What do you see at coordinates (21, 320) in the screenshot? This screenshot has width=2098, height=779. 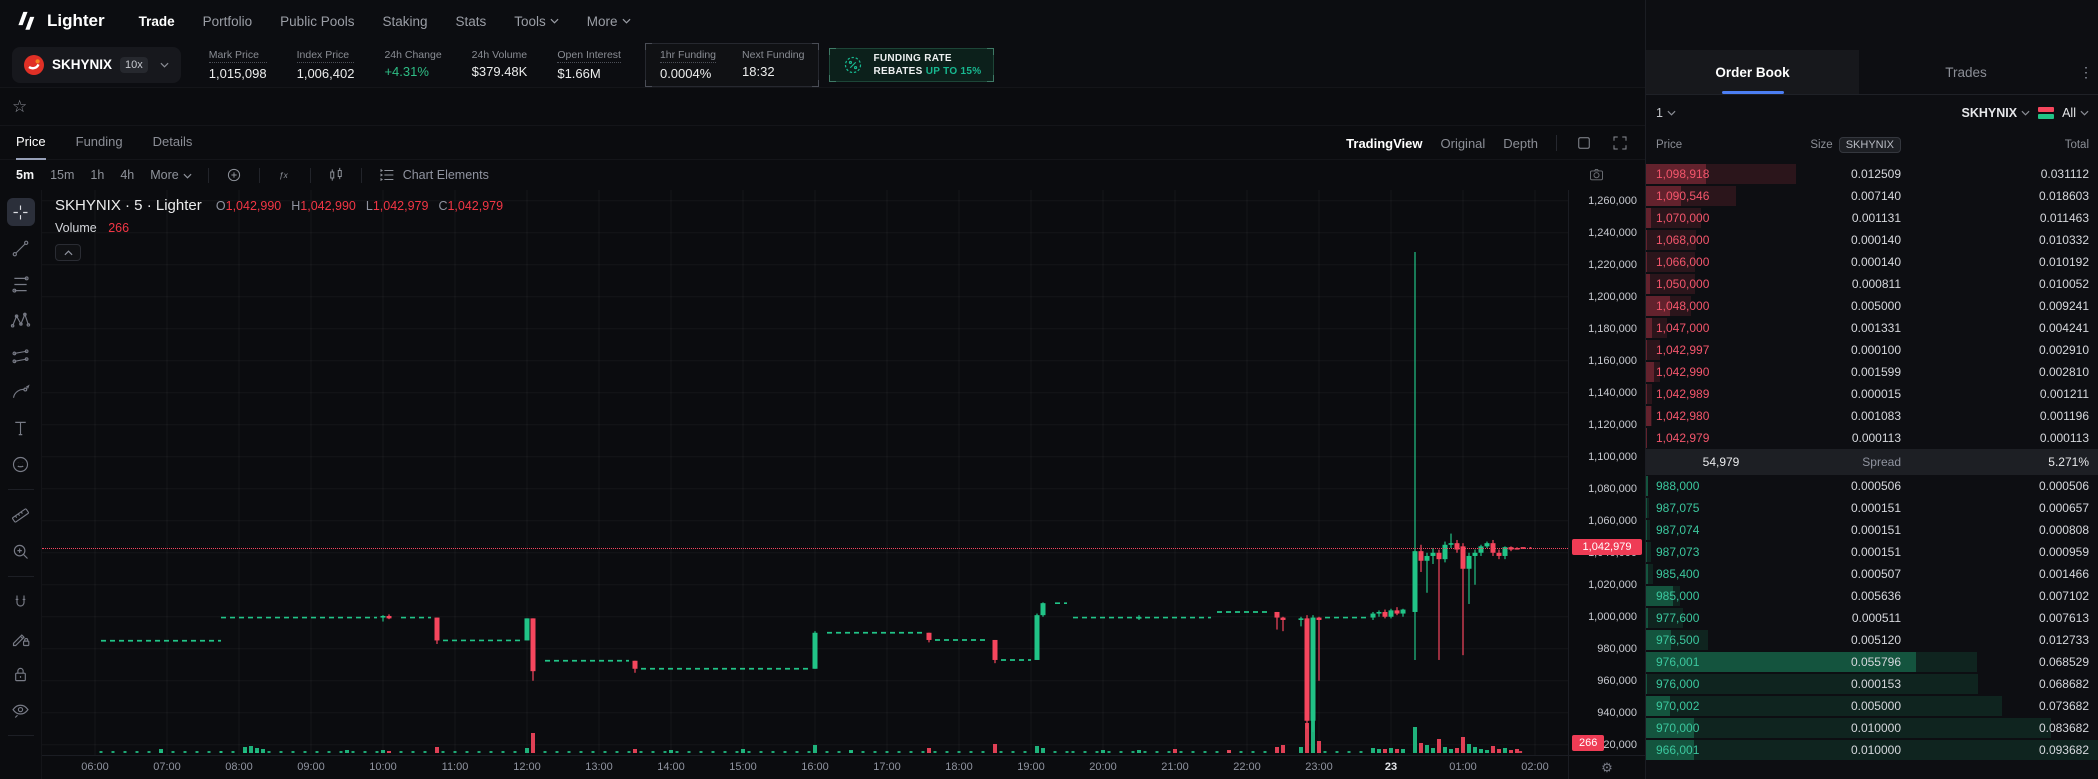 I see `xabcd-pattern-tool` at bounding box center [21, 320].